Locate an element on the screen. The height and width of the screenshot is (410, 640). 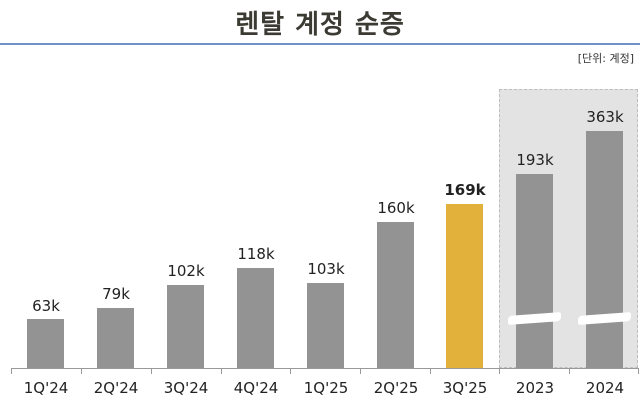
bar-3q24 is located at coordinates (185, 326).